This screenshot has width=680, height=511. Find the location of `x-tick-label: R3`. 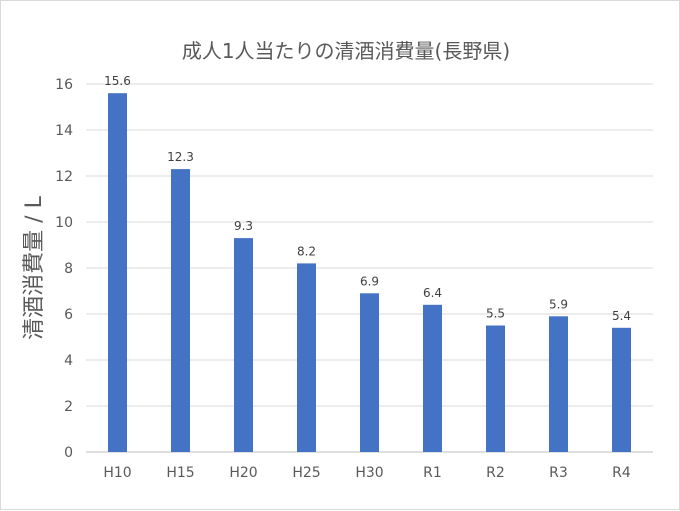

x-tick-label: R3 is located at coordinates (558, 473).